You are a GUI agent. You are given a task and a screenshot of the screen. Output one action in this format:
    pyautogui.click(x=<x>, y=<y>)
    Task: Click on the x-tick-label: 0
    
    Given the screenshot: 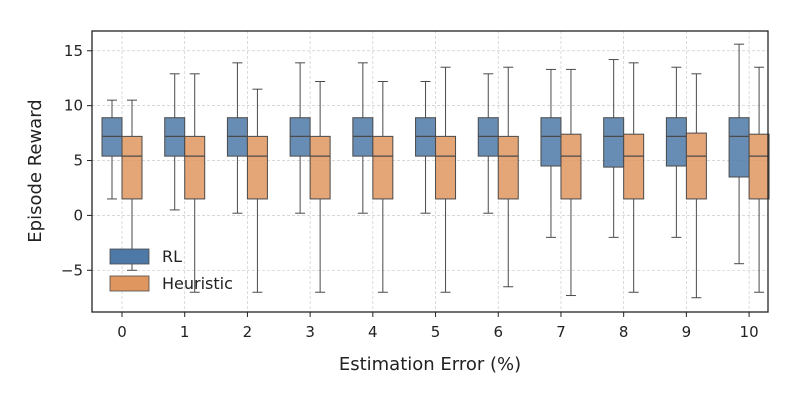 What is the action you would take?
    pyautogui.click(x=122, y=332)
    